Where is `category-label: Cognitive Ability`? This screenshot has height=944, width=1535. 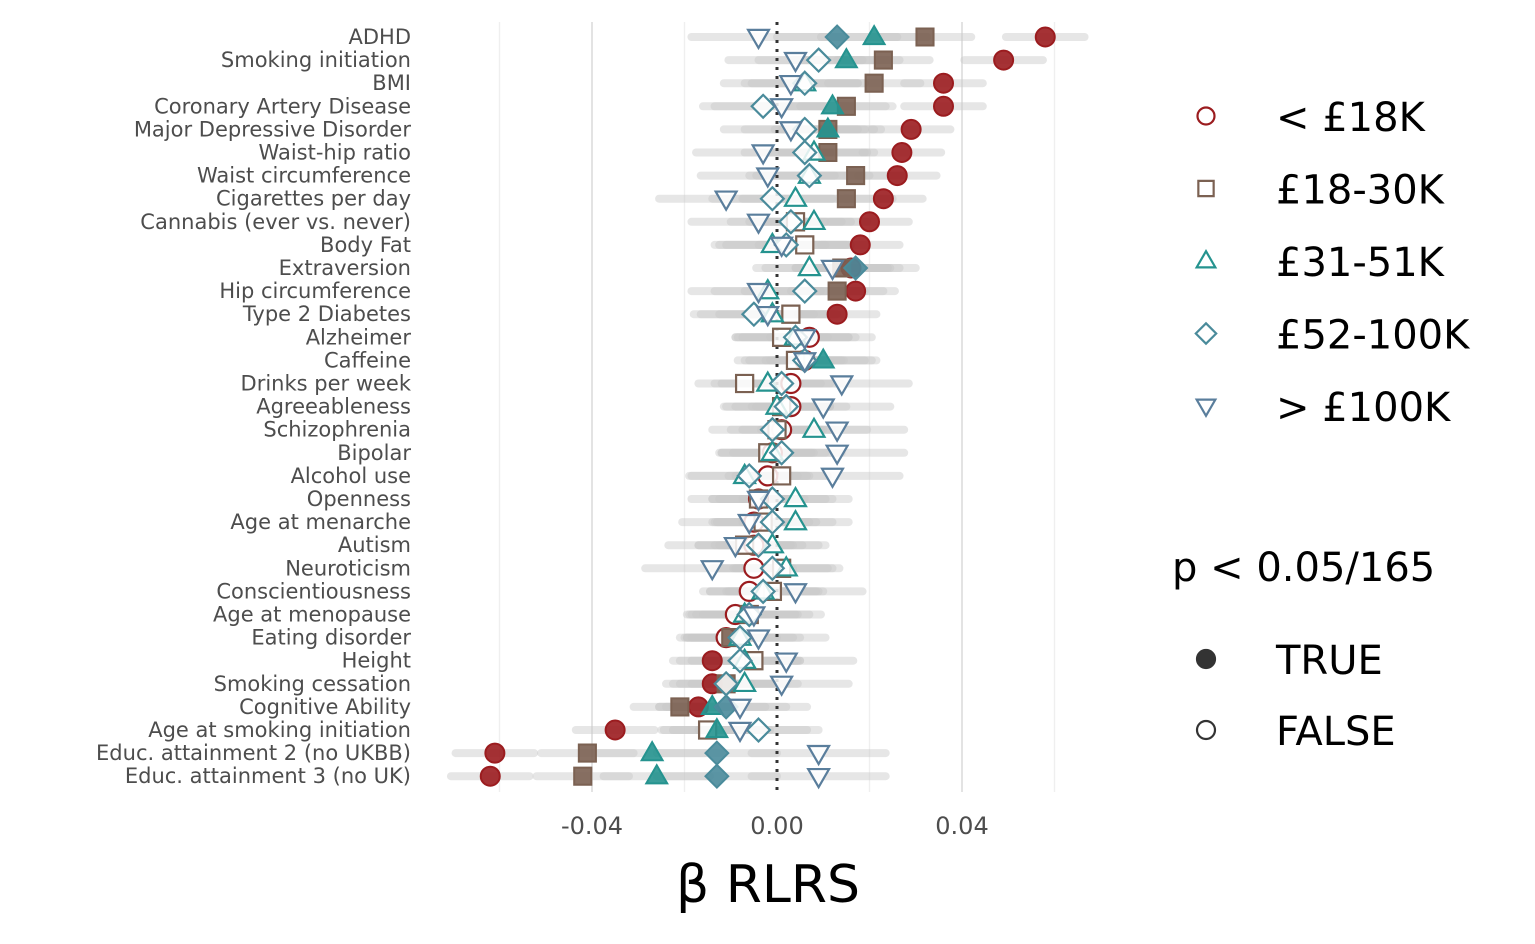 category-label: Cognitive Ability is located at coordinates (325, 707).